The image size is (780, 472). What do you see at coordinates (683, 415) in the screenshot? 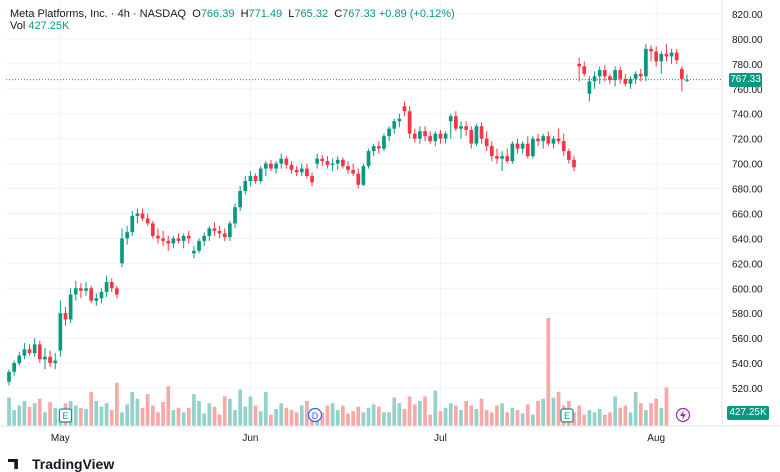
I see `lightning-glyph` at bounding box center [683, 415].